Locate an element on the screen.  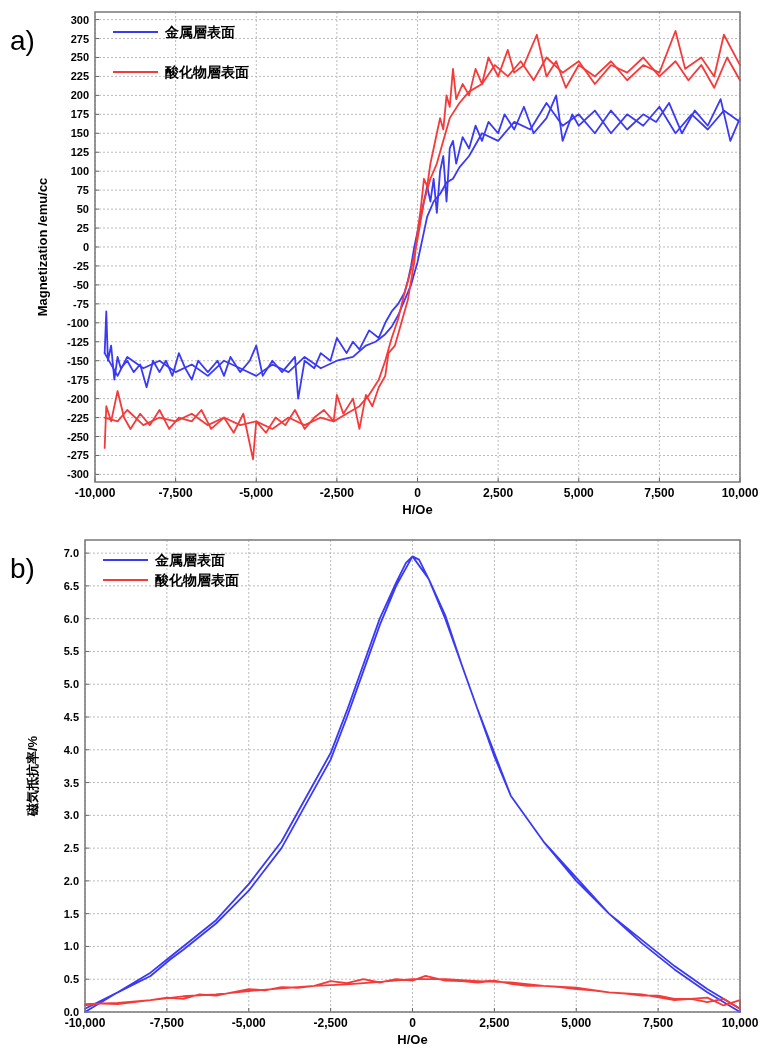
y-tick-label: 225 is located at coordinates (79, 76).